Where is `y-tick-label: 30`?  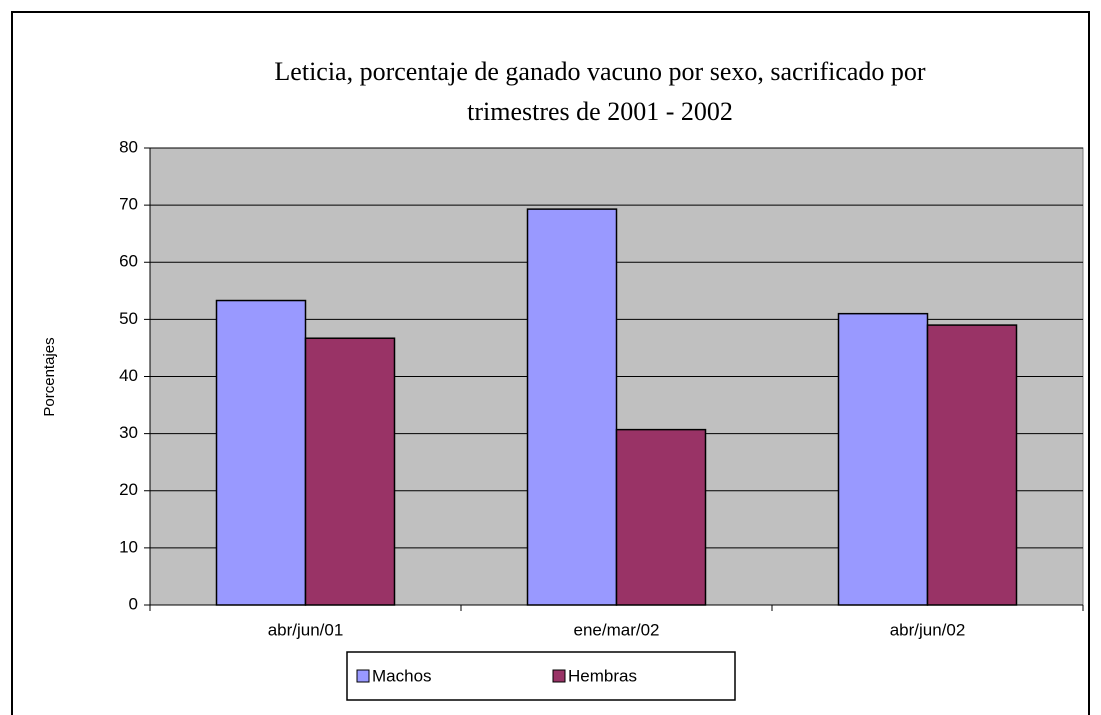 y-tick-label: 30 is located at coordinates (128, 432).